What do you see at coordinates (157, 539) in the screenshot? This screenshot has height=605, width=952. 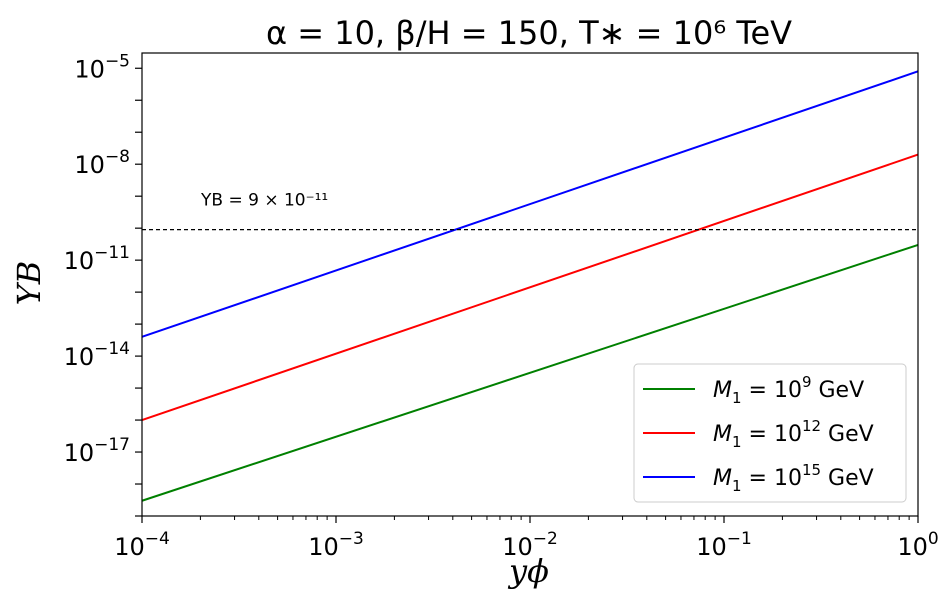 I see `x-tick-exponent: −4` at bounding box center [157, 539].